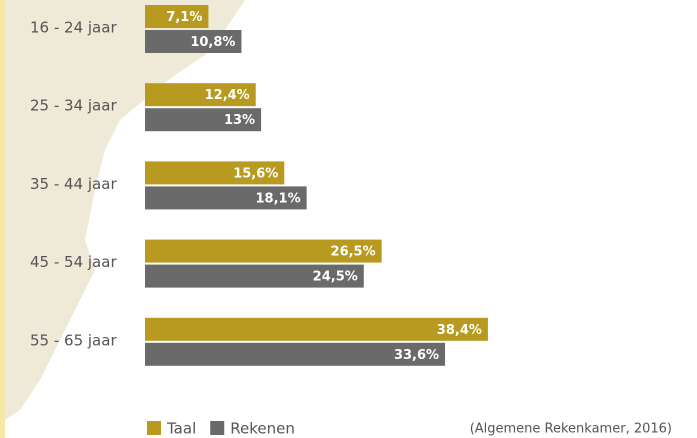  I want to click on value-label: 18,1%, so click(278, 198).